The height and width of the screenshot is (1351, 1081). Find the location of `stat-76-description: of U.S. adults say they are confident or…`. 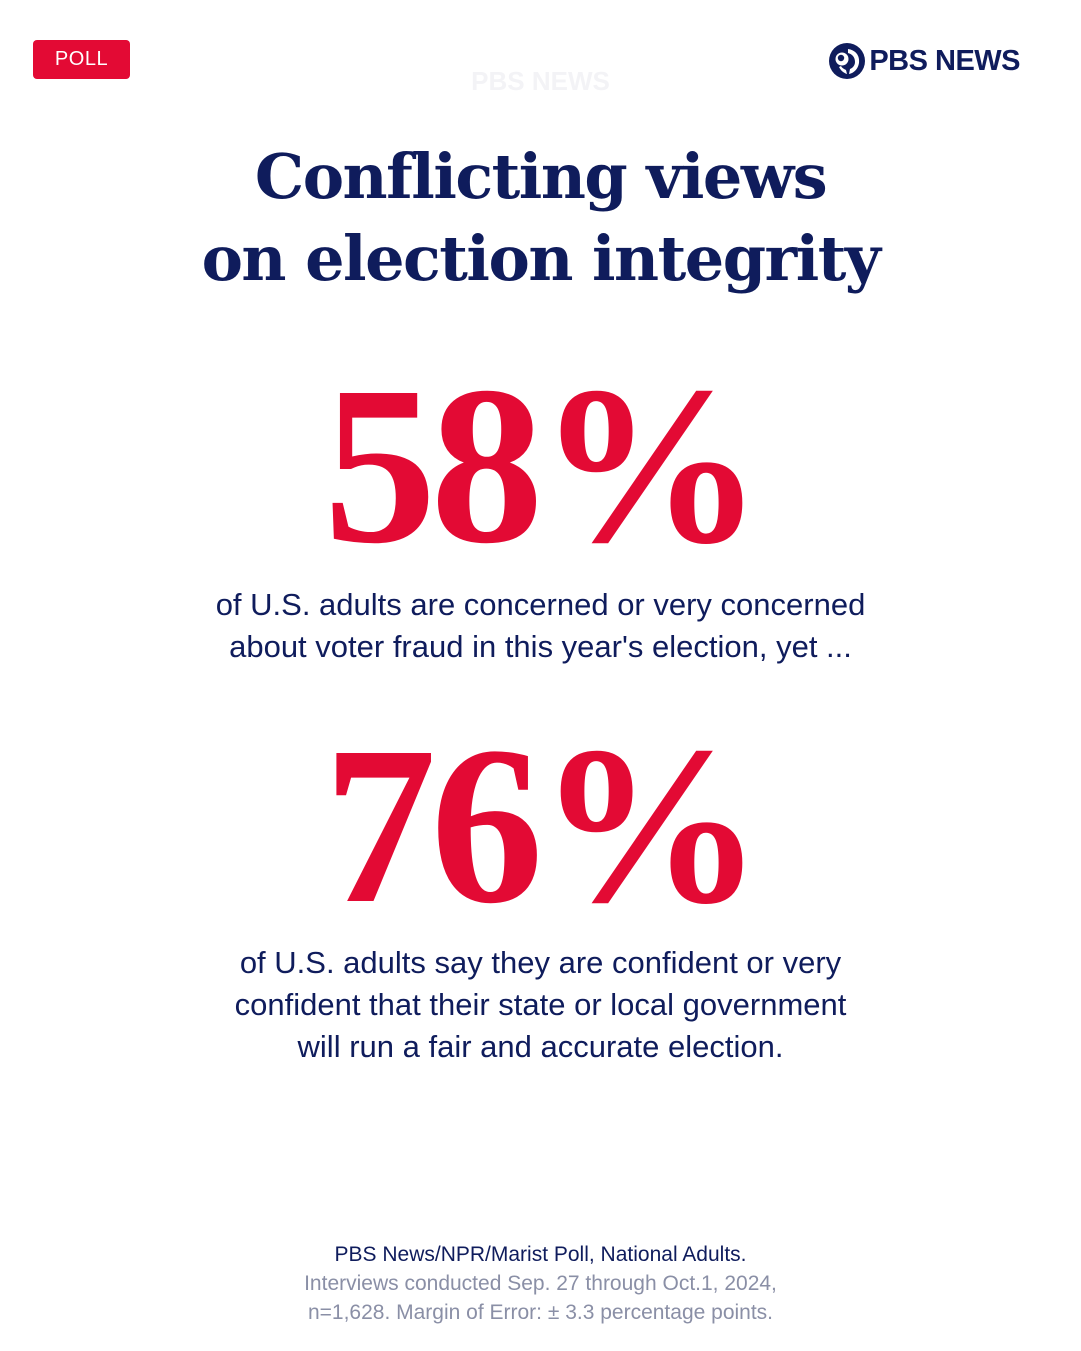

stat-76-description: of U.S. adults say they are confident or… is located at coordinates (540, 1005).